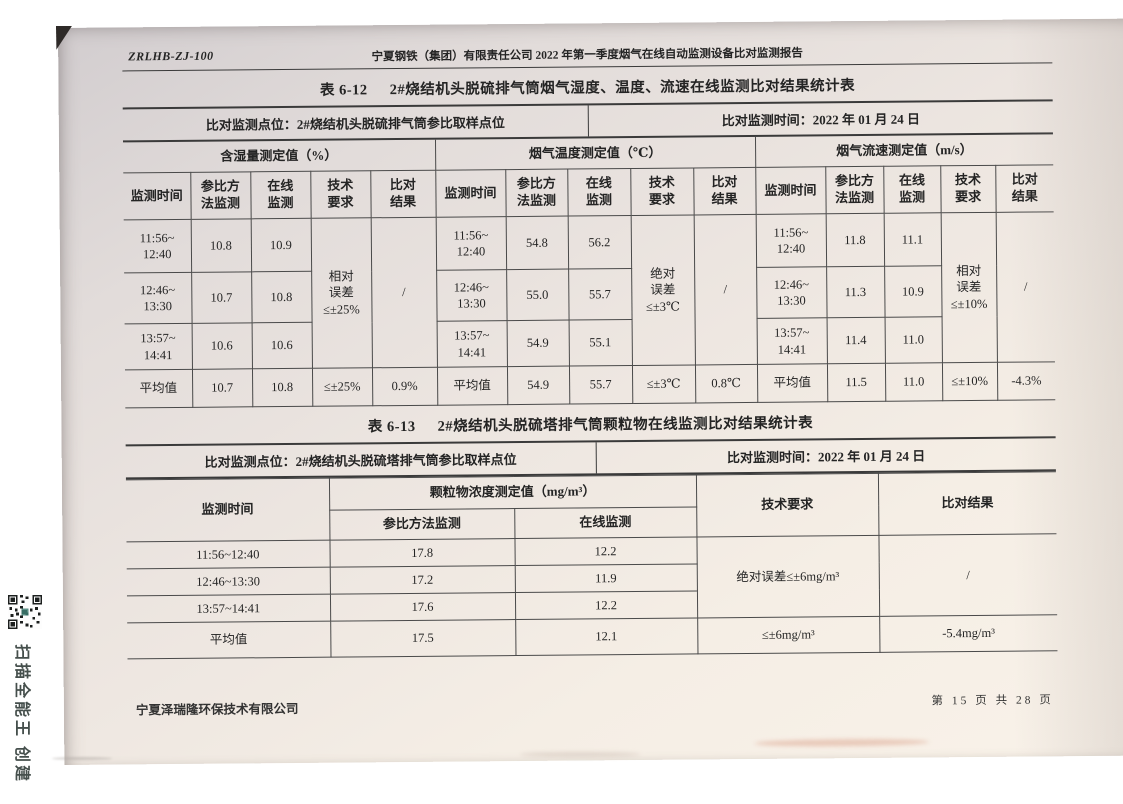 The height and width of the screenshot is (804, 1123). What do you see at coordinates (913, 340) in the screenshot?
I see `online-value: 11.0` at bounding box center [913, 340].